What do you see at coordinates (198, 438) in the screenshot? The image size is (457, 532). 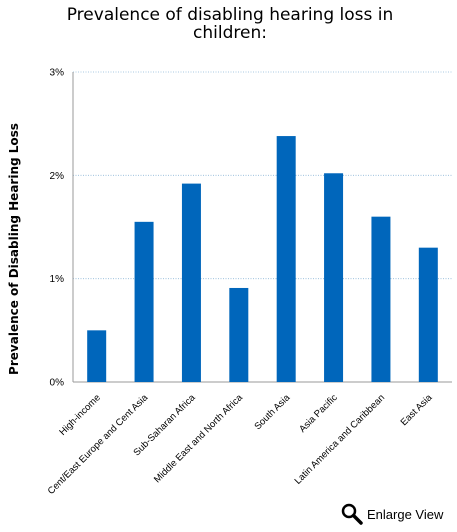 I see `x-category-label: Middle East and North Africa` at bounding box center [198, 438].